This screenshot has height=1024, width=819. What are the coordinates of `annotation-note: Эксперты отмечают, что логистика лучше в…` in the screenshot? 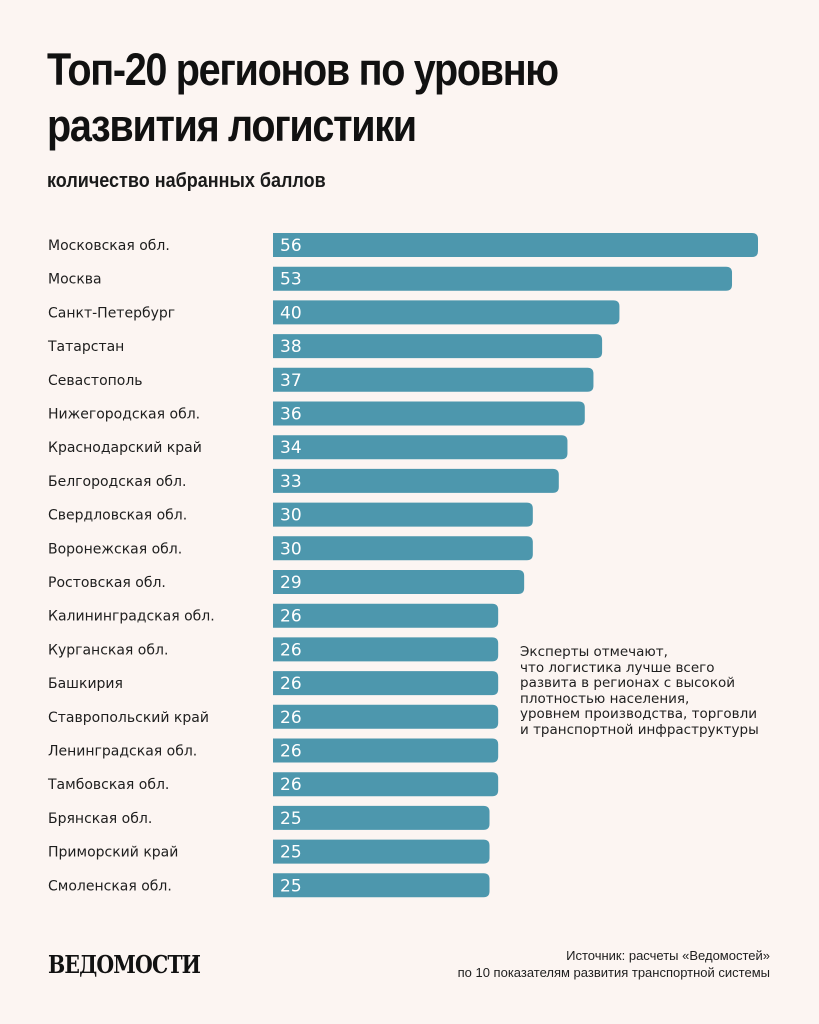 It's located at (639, 691).